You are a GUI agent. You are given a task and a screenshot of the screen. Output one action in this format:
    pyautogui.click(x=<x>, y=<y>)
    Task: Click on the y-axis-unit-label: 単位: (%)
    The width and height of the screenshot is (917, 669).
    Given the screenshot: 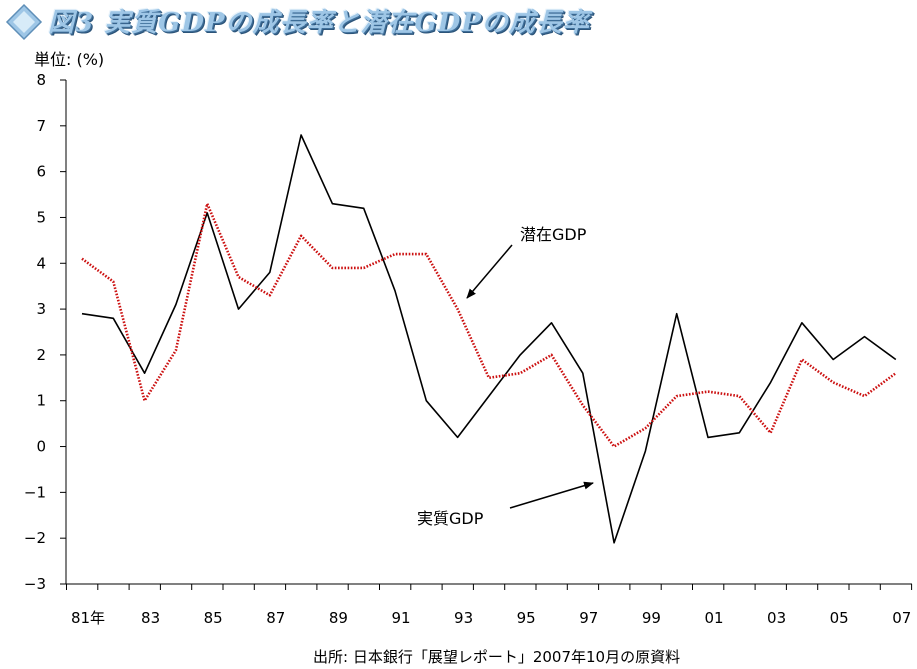 What is the action you would take?
    pyautogui.click(x=69, y=59)
    